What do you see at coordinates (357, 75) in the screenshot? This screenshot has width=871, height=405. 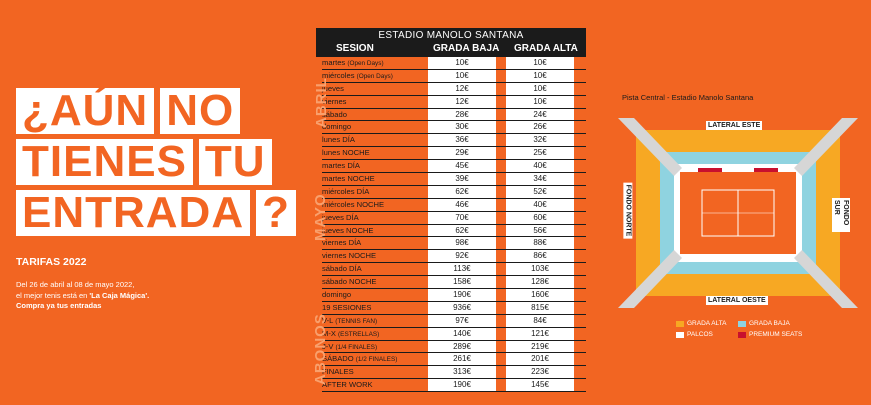 I see `session-label: miércoles (Open Days)` at bounding box center [357, 75].